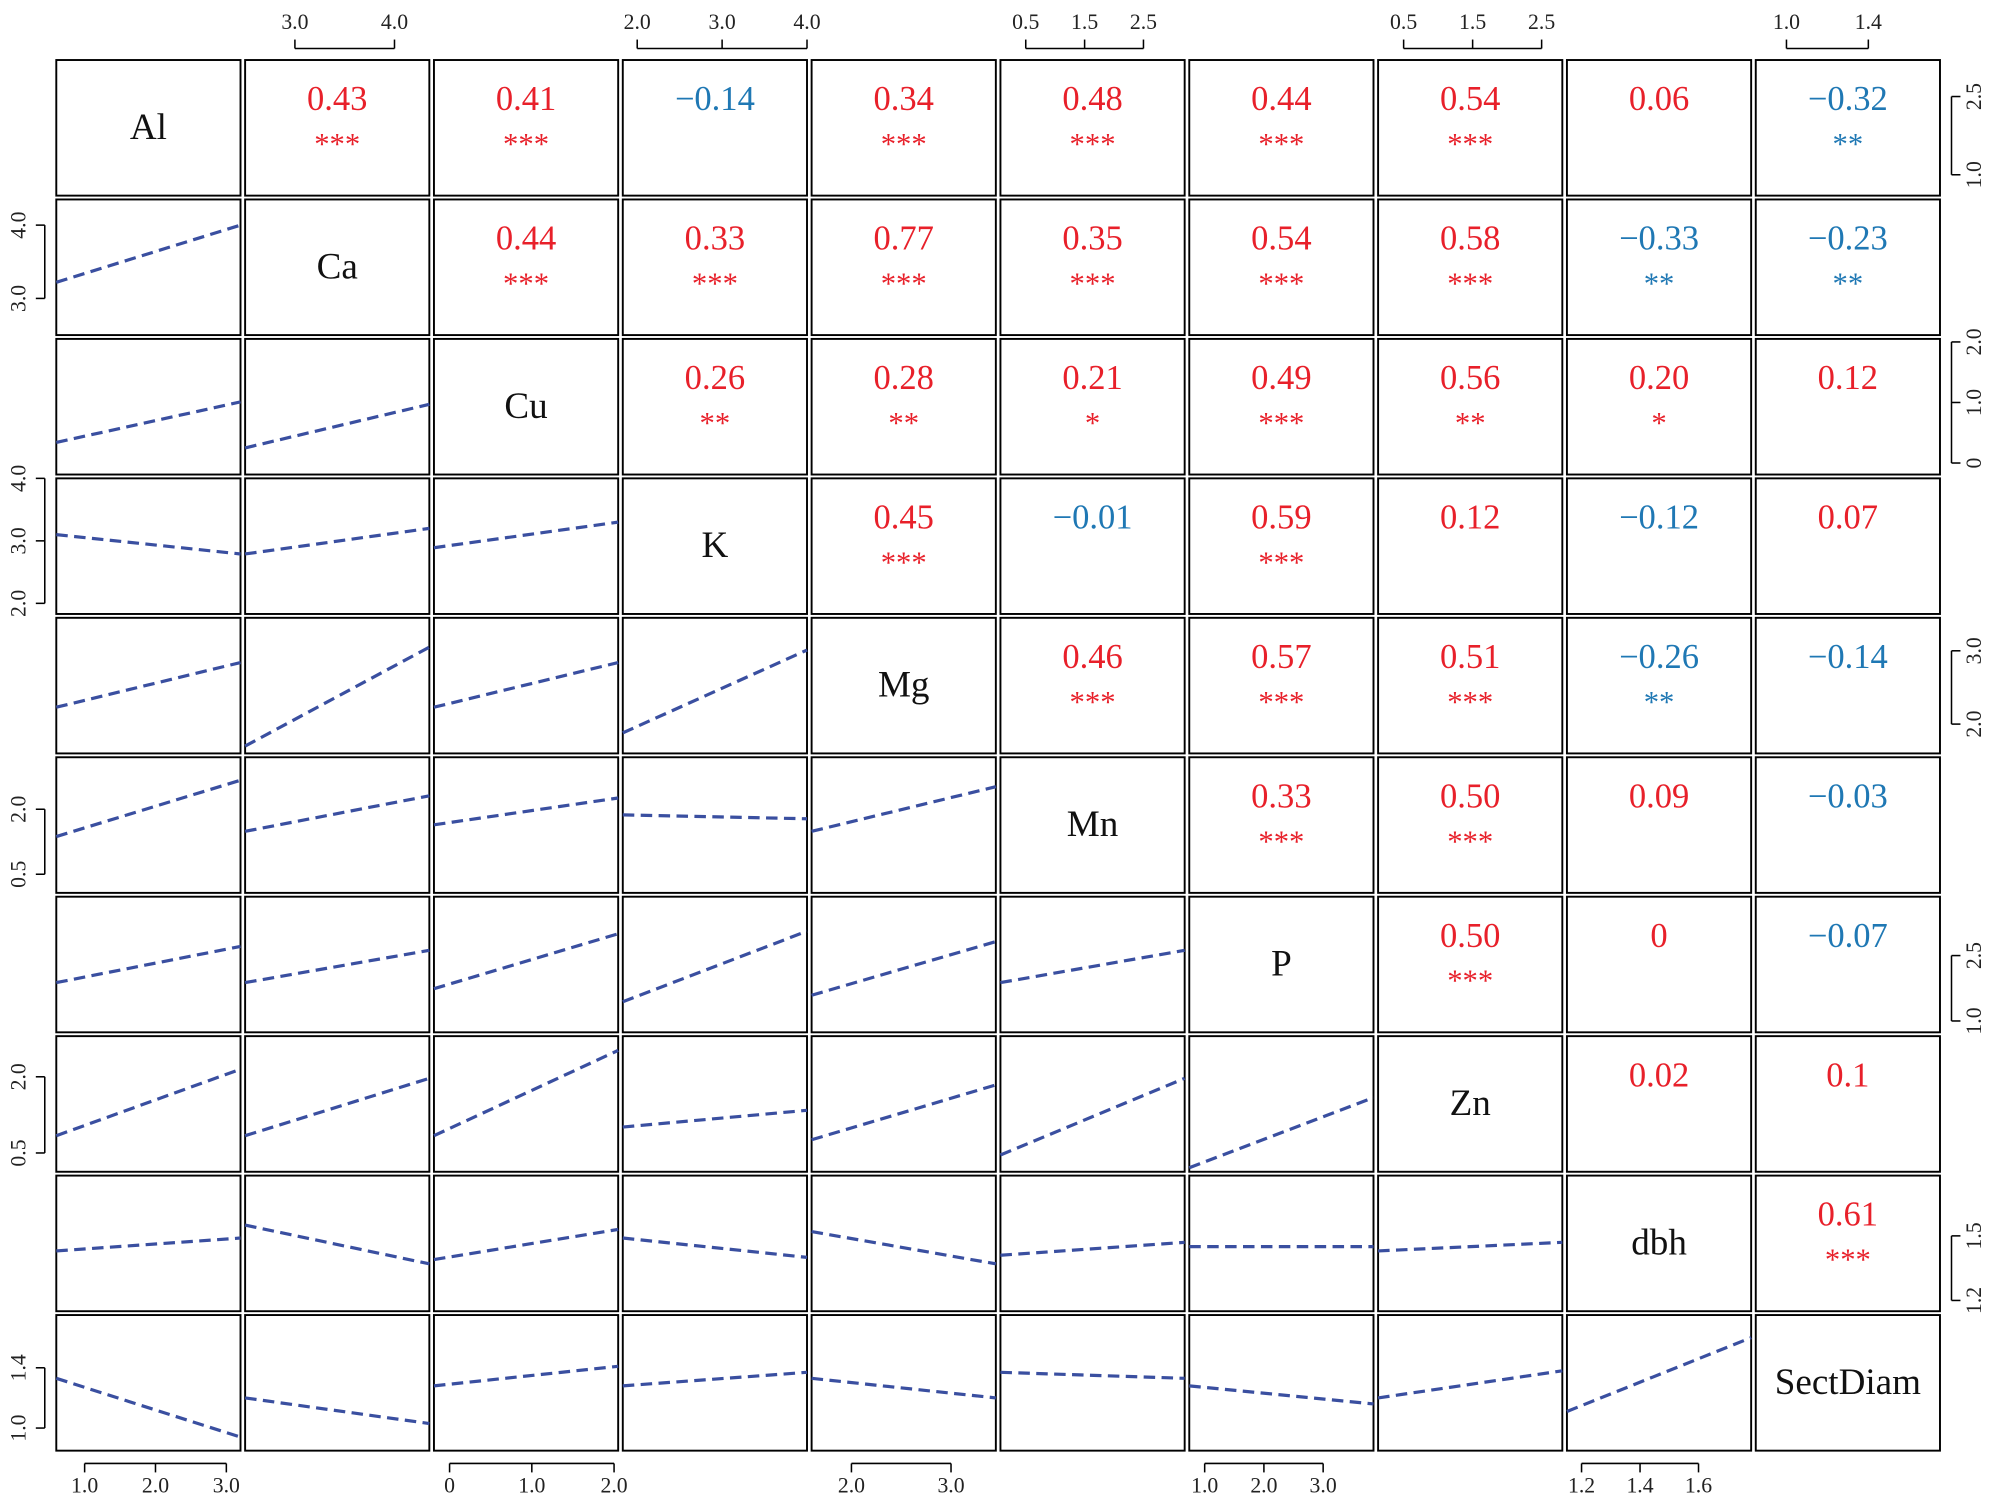 Image resolution: width=2006 pixels, height=1503 pixels. Describe the element at coordinates (714, 545) in the screenshot. I see `variable-name: K` at that location.